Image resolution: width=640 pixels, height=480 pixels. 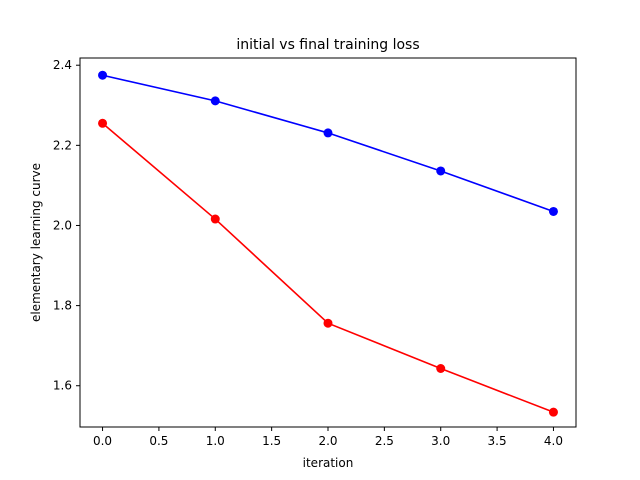 What do you see at coordinates (327, 45) in the screenshot?
I see `chart-title: initial vs final training loss` at bounding box center [327, 45].